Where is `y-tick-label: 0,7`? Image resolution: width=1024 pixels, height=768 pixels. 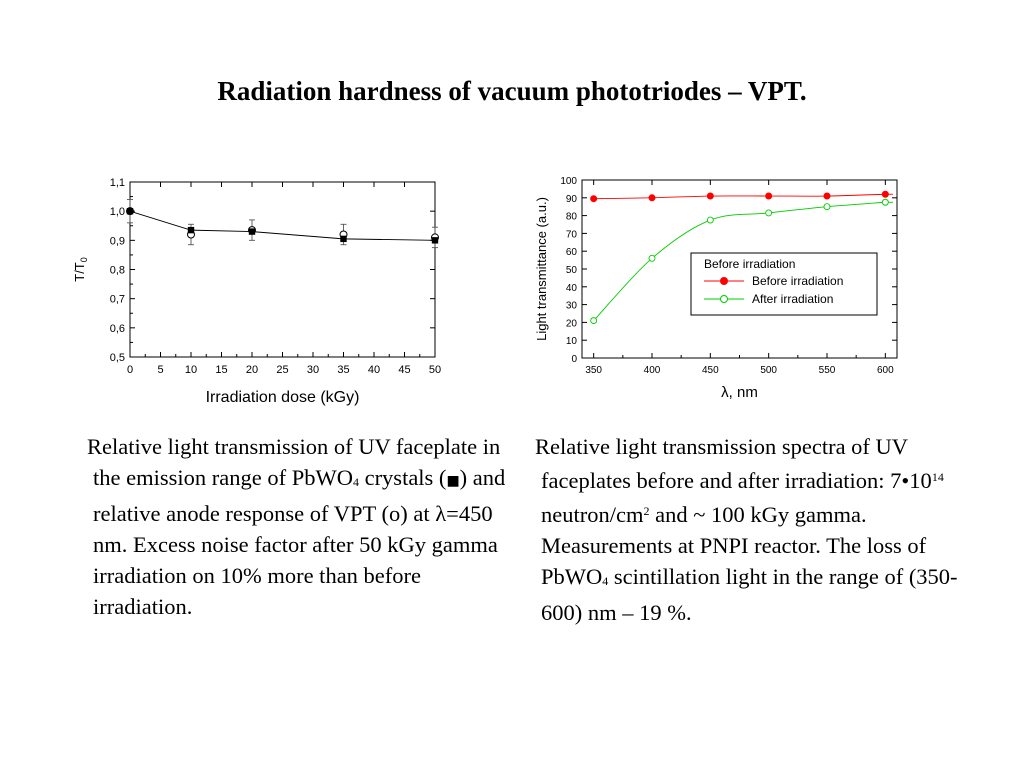
y-tick-label: 0,7 is located at coordinates (117, 300).